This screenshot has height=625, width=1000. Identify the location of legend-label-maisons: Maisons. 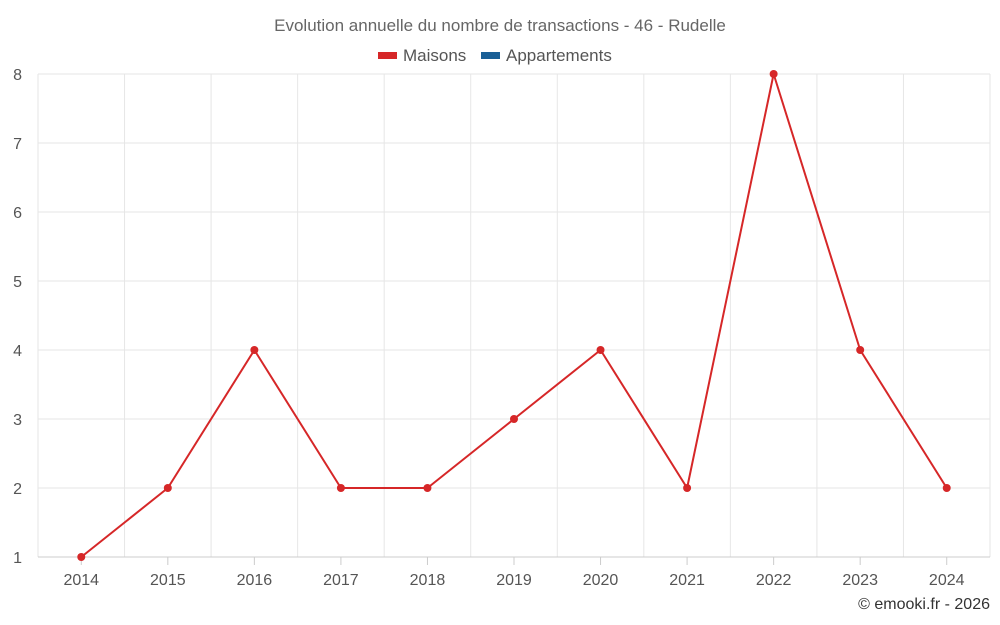
(434, 55).